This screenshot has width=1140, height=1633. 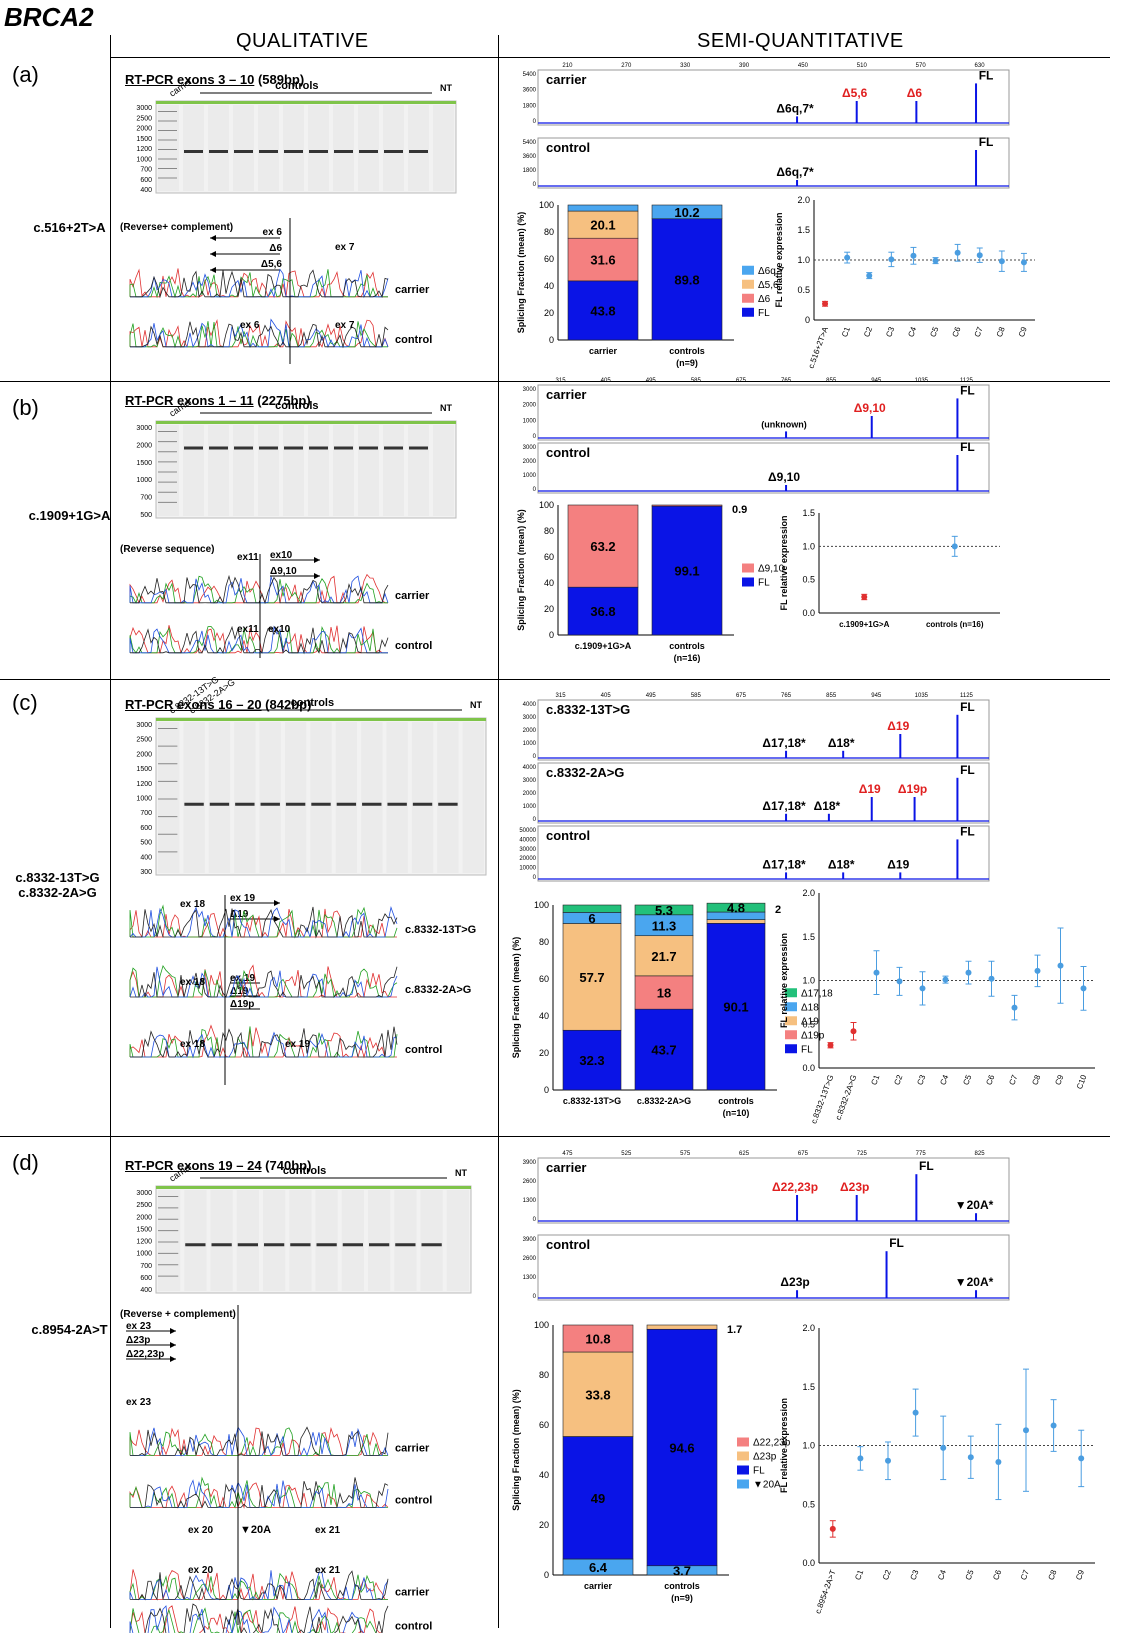 What do you see at coordinates (566, 394) in the screenshot?
I see `capillary-sample-label: carrier` at bounding box center [566, 394].